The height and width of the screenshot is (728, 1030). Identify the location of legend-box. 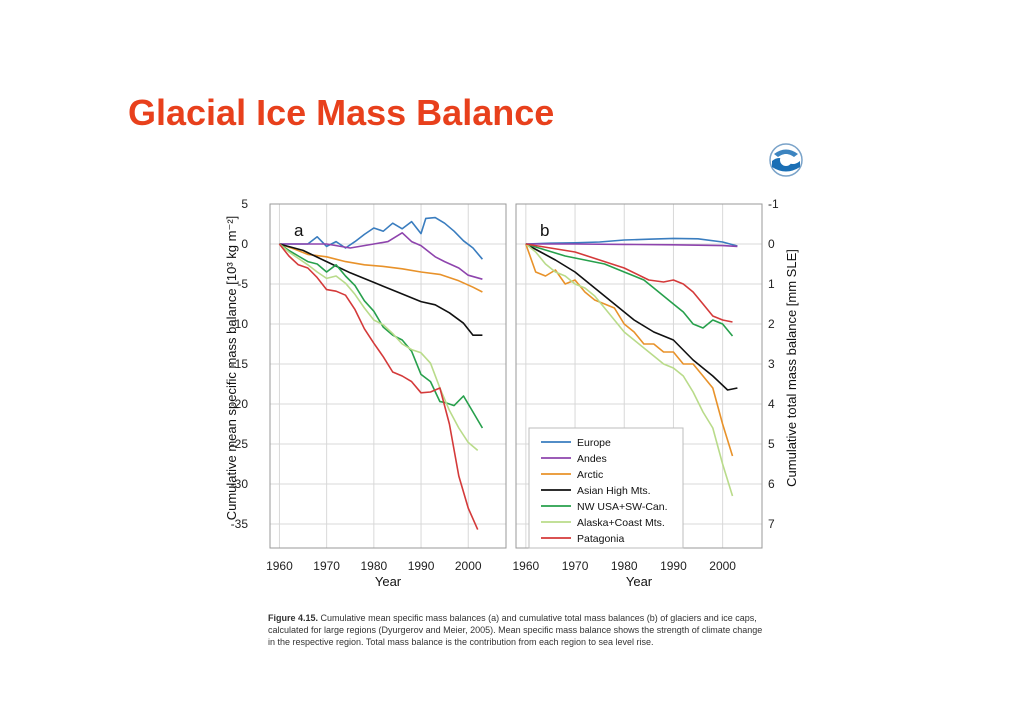
(606, 488).